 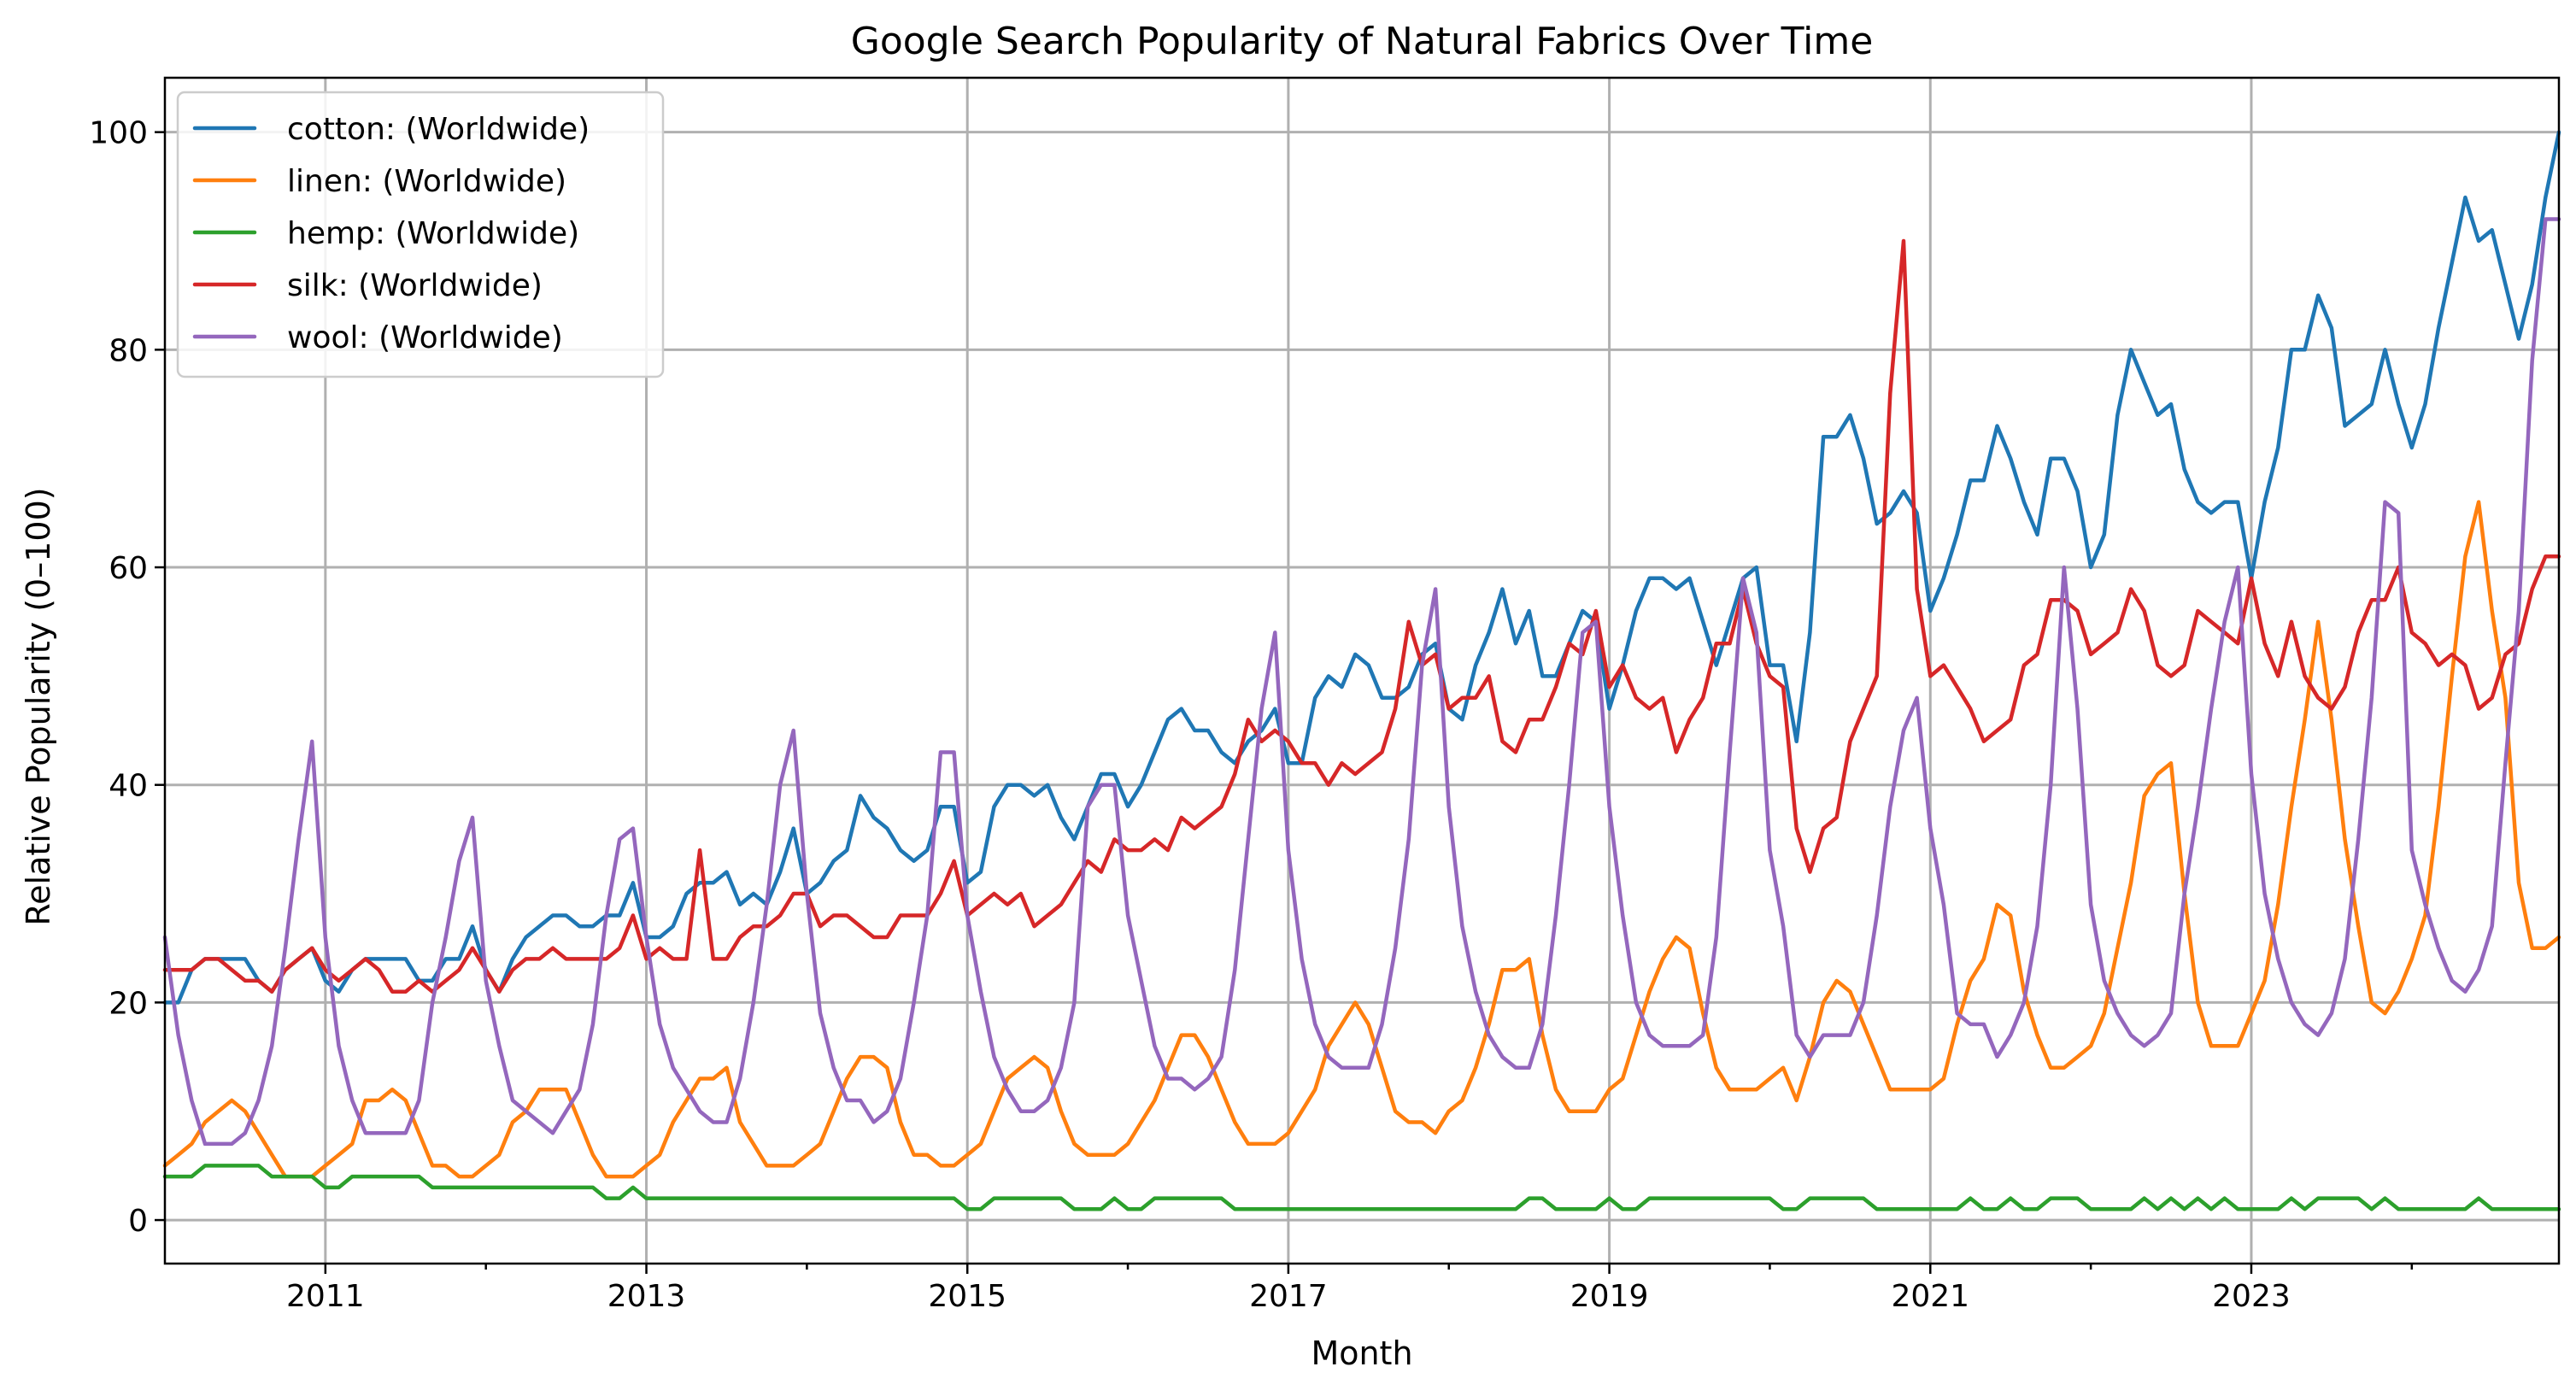 I want to click on legend-label-silk: silk: (Worldwide), so click(x=415, y=285).